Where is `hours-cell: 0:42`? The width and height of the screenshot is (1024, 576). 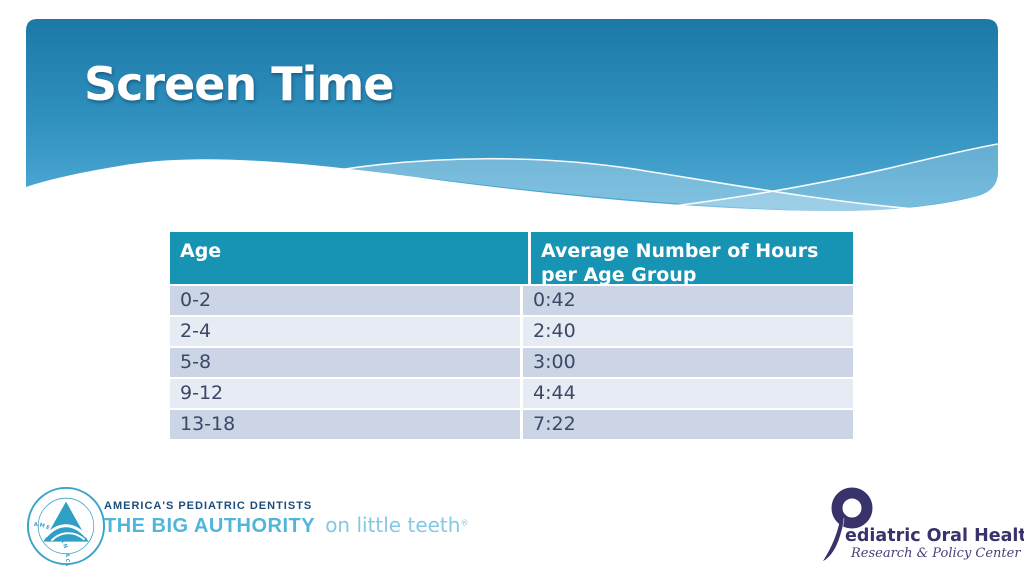 hours-cell: 0:42 is located at coordinates (688, 300).